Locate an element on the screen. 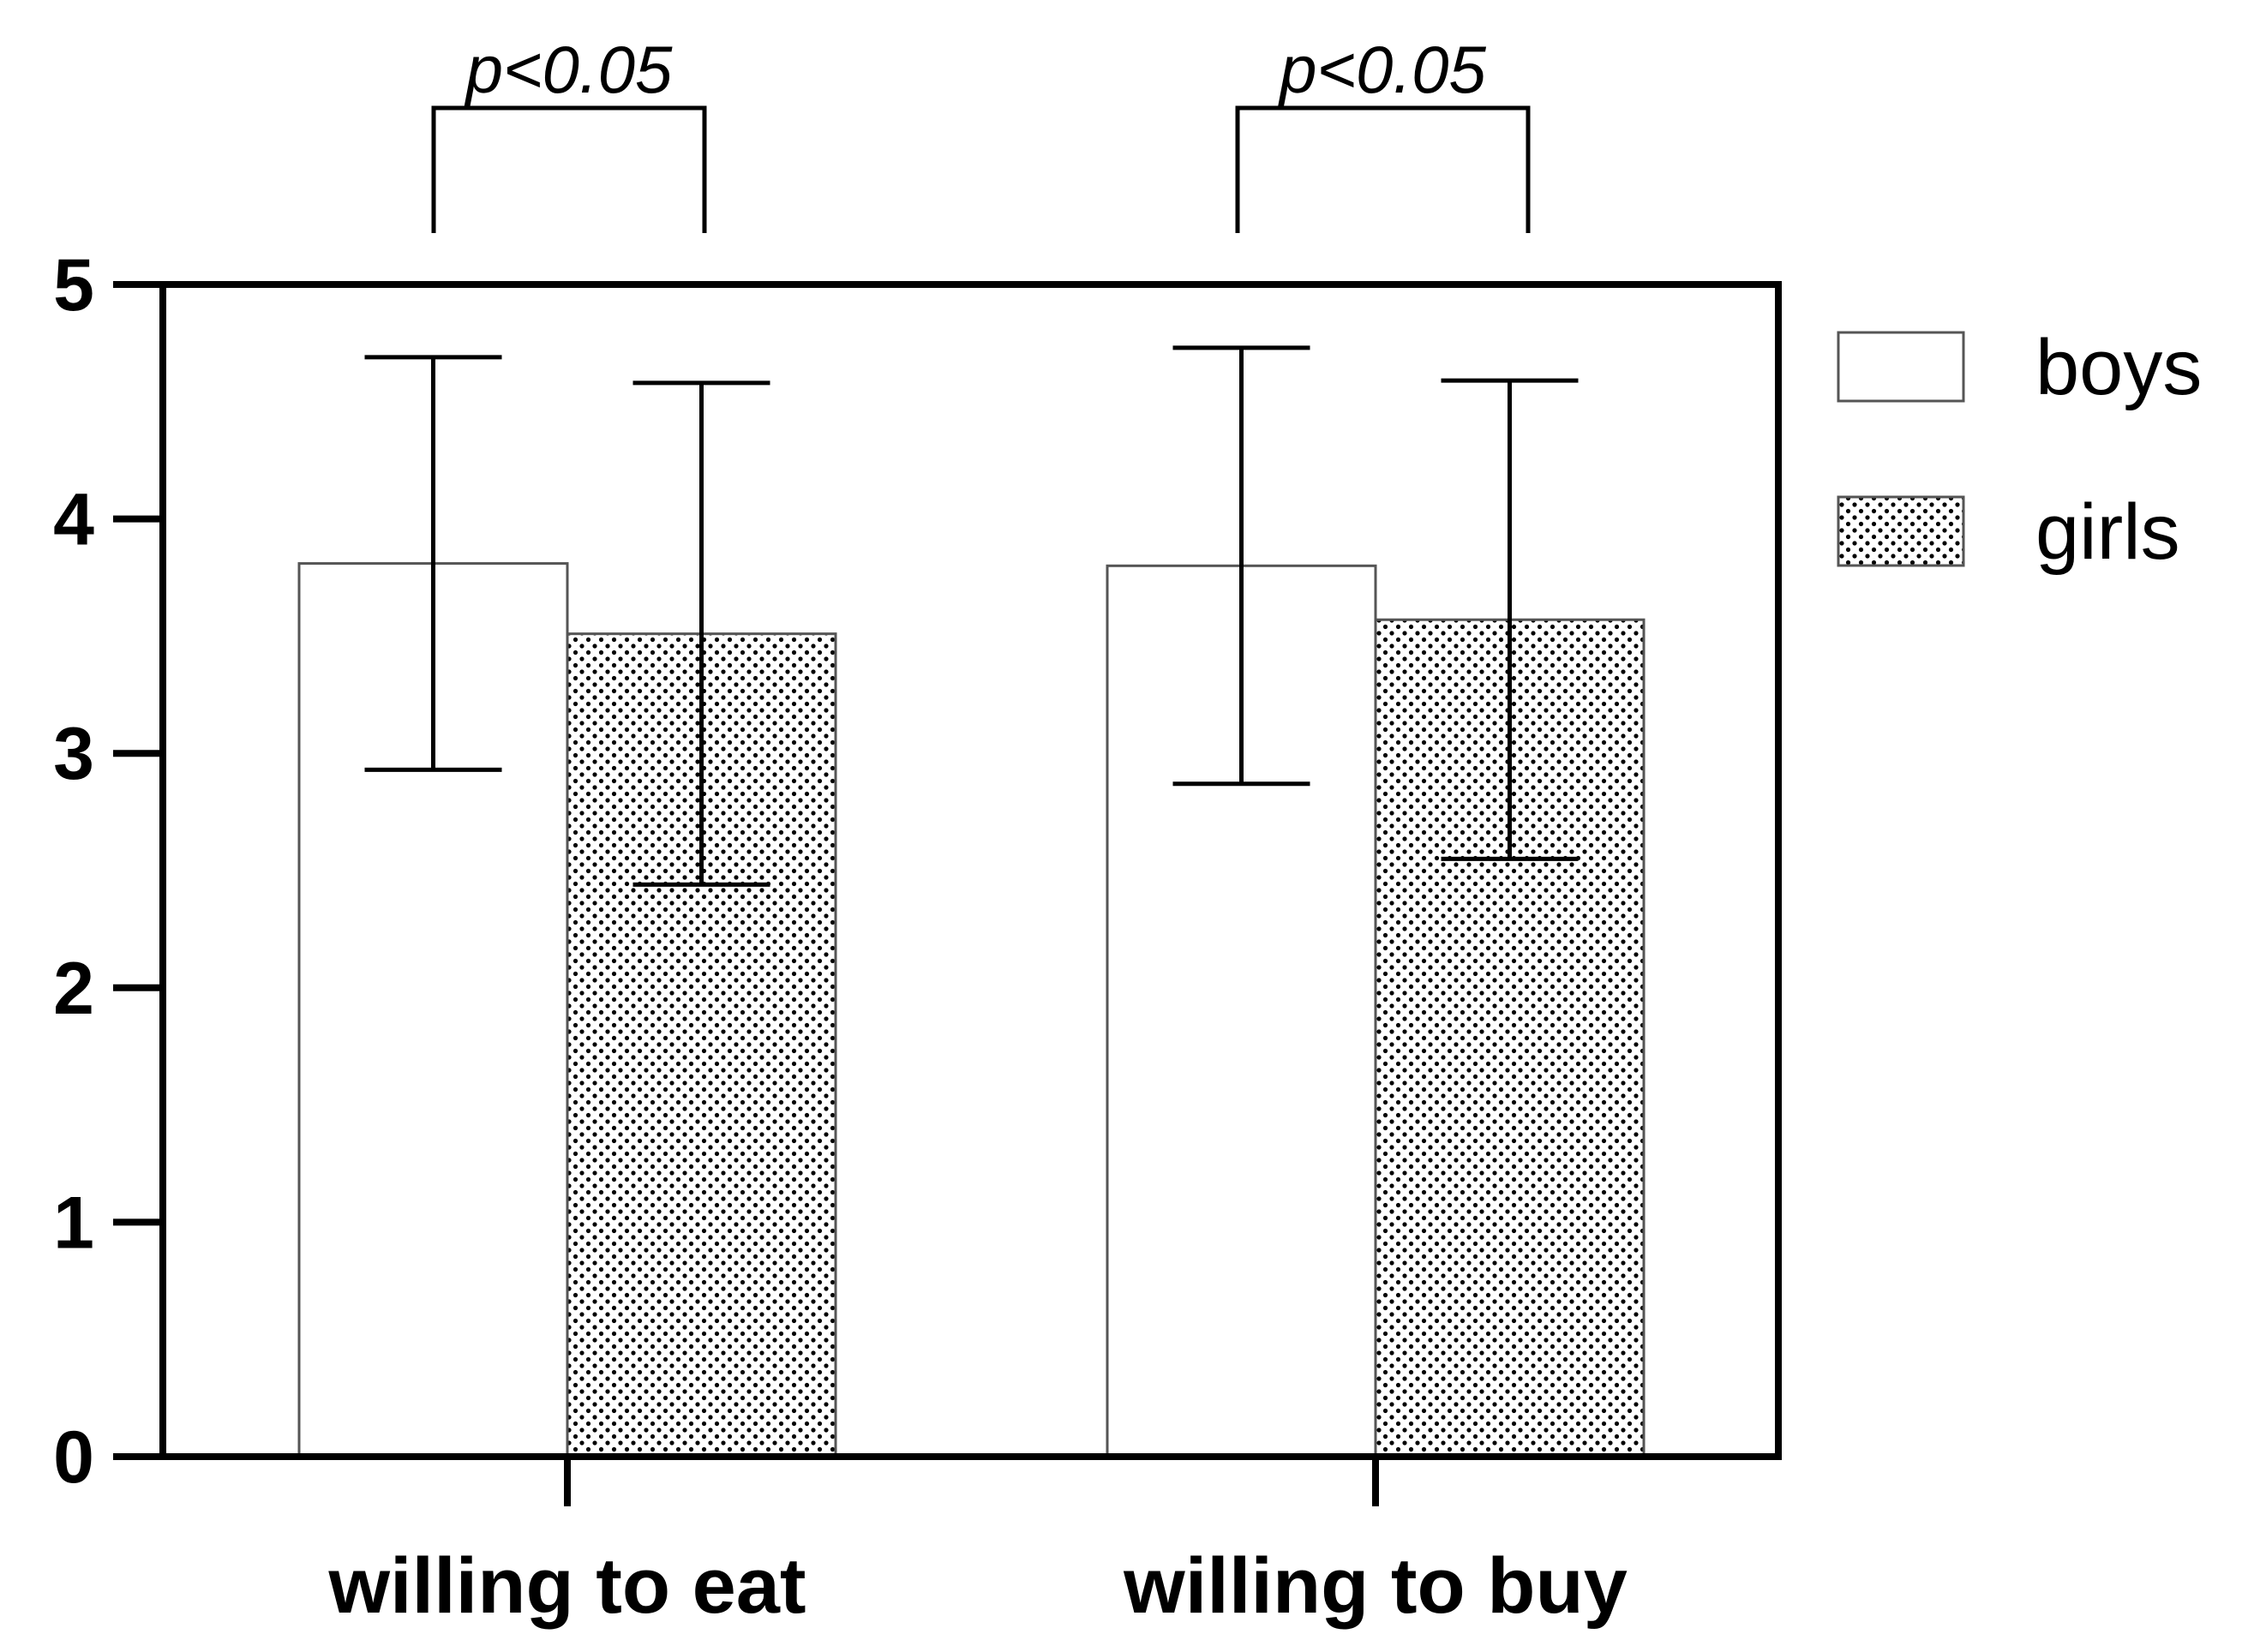 The image size is (2260, 1652). y-tick-label-3: 3 is located at coordinates (73, 754).